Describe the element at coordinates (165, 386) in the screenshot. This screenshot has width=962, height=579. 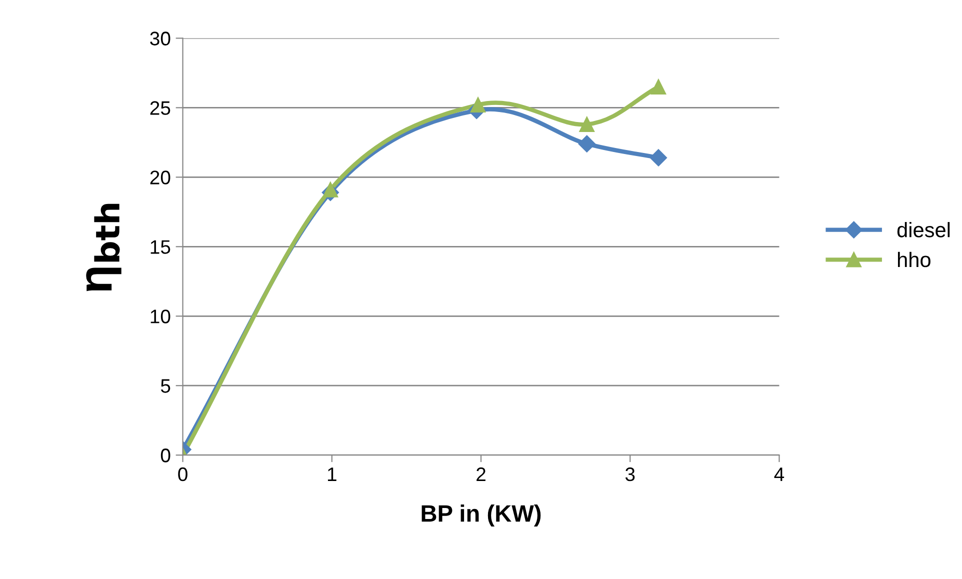
I see `y-tick-label: 5` at that location.